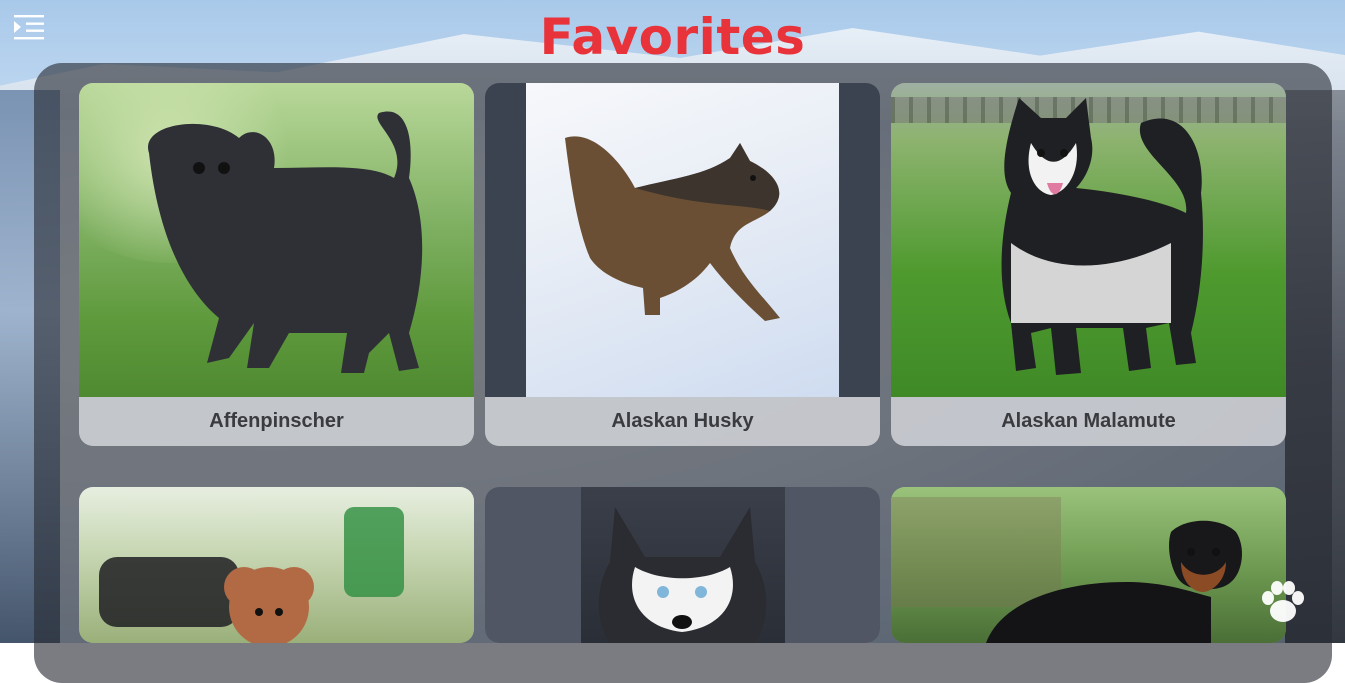  Describe the element at coordinates (682, 421) in the screenshot. I see `breed-card-label: Alaskan Husky` at that location.